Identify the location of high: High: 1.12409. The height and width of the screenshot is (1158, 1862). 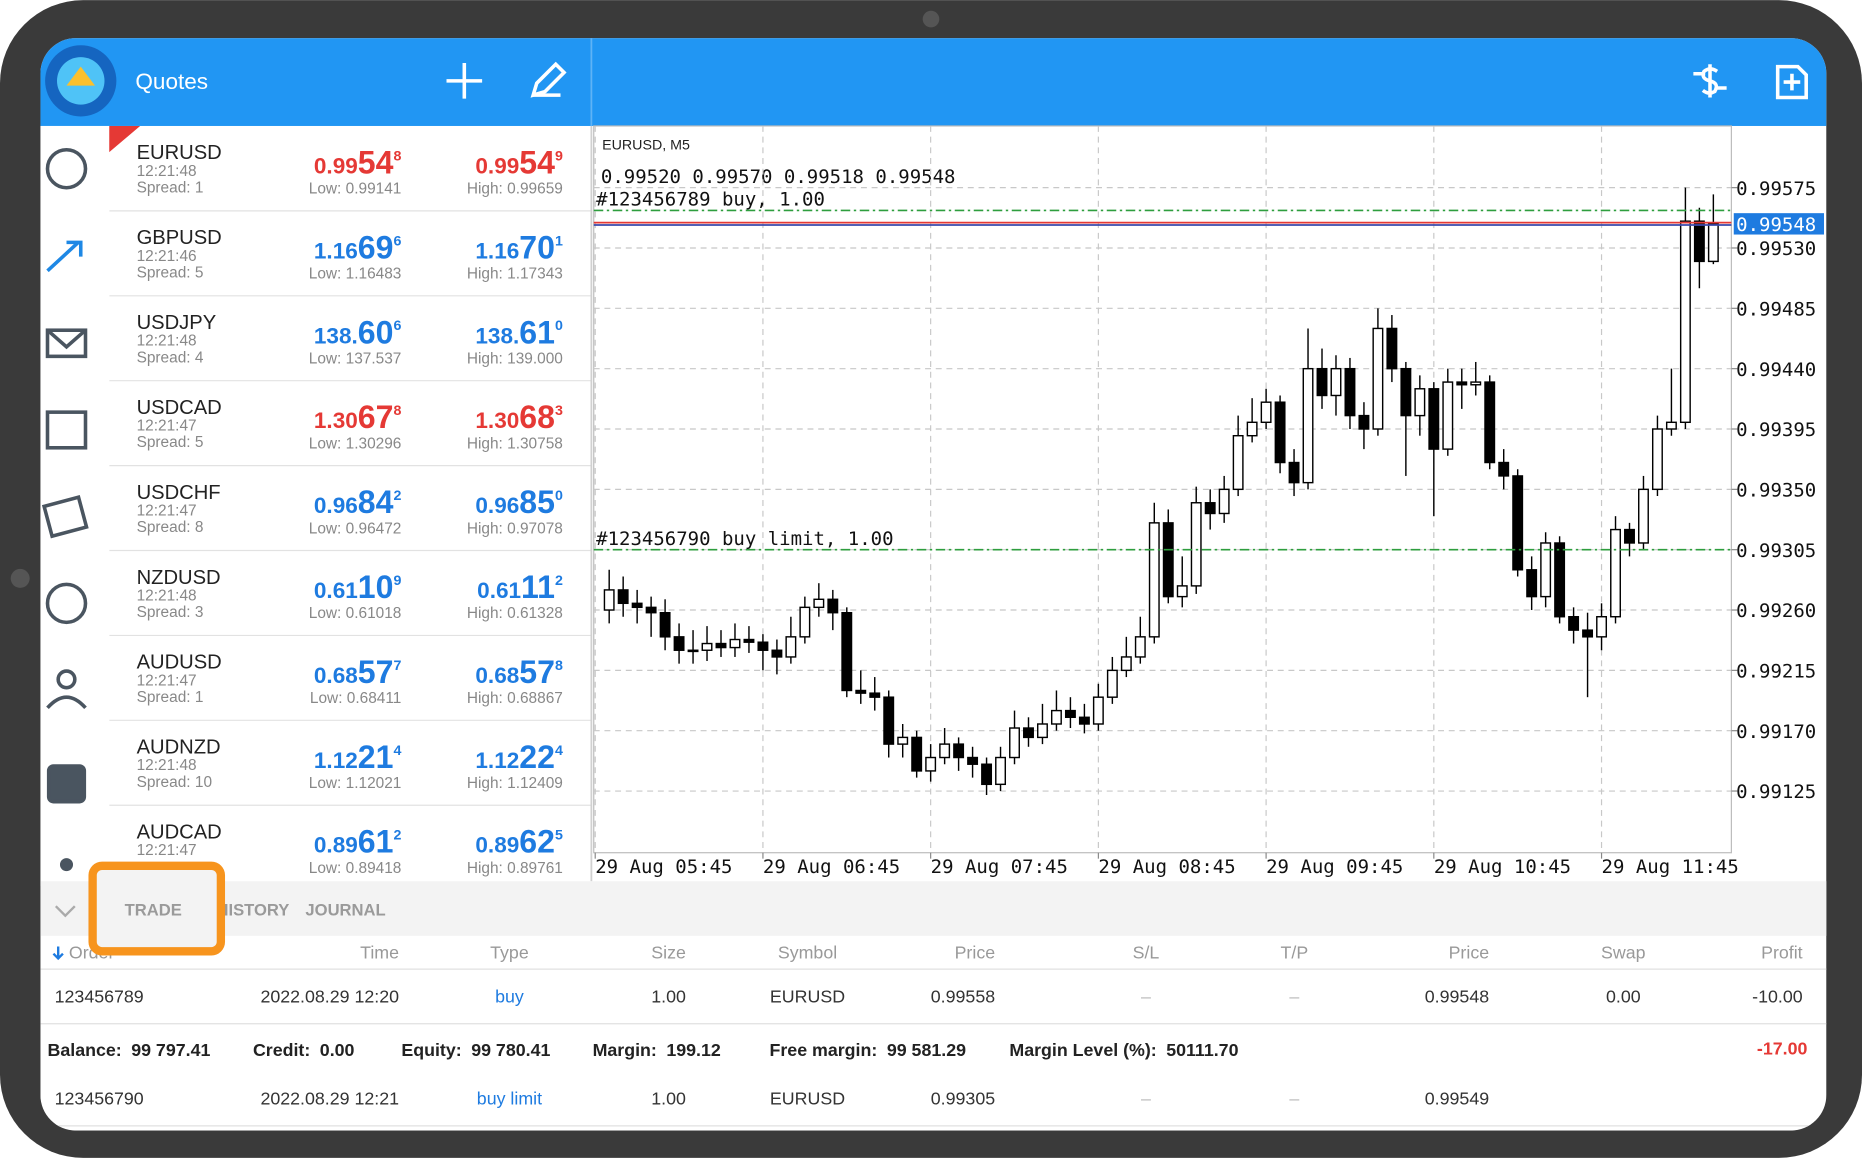
(515, 783).